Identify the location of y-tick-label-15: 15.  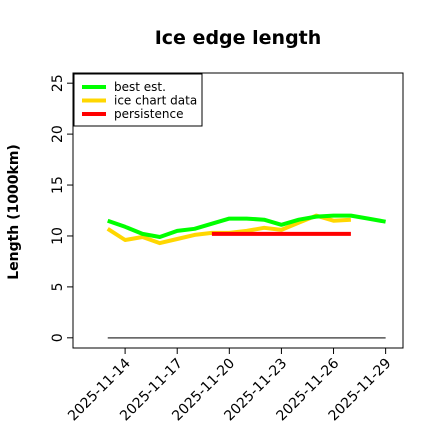
(58, 185).